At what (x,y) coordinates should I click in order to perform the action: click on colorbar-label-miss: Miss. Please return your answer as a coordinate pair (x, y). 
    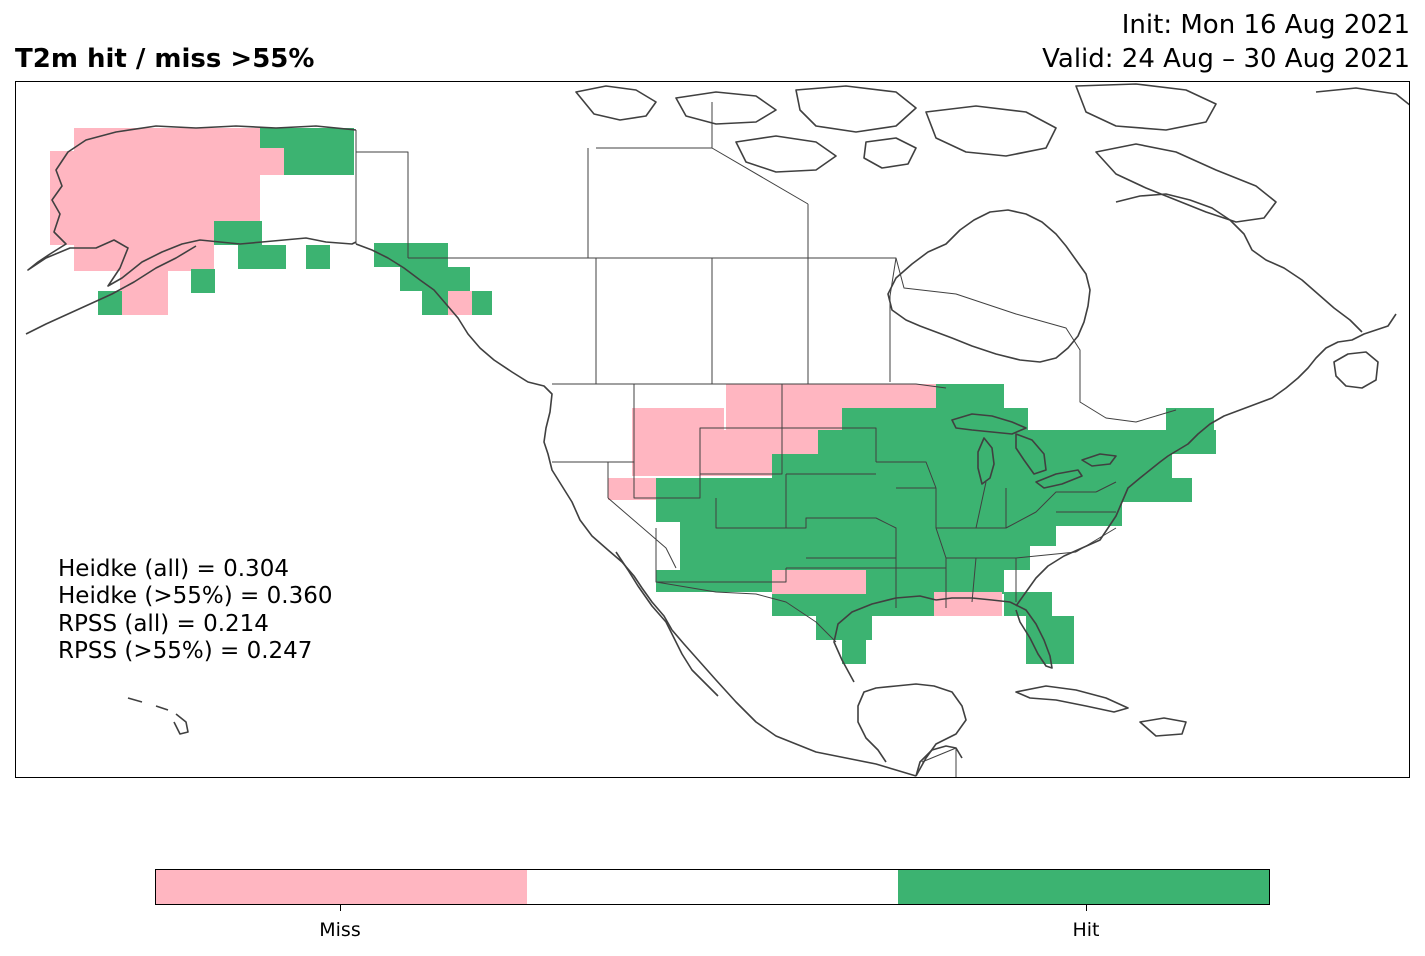
    Looking at the image, I should click on (340, 930).